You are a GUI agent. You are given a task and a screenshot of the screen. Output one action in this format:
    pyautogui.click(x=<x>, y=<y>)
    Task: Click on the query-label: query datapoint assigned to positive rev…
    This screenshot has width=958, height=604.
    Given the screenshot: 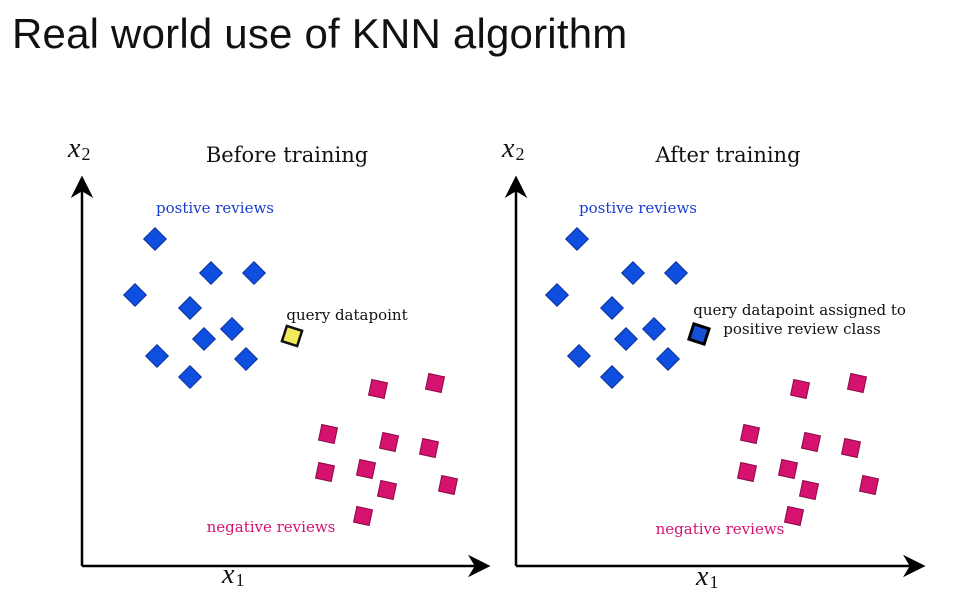 What is the action you would take?
    pyautogui.click(x=801, y=319)
    